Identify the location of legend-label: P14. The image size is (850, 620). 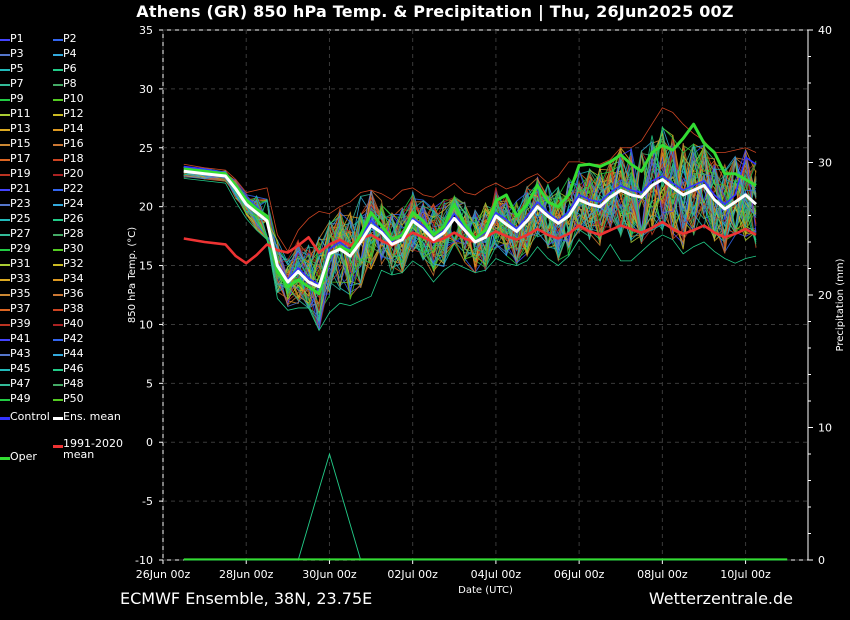
(73, 128).